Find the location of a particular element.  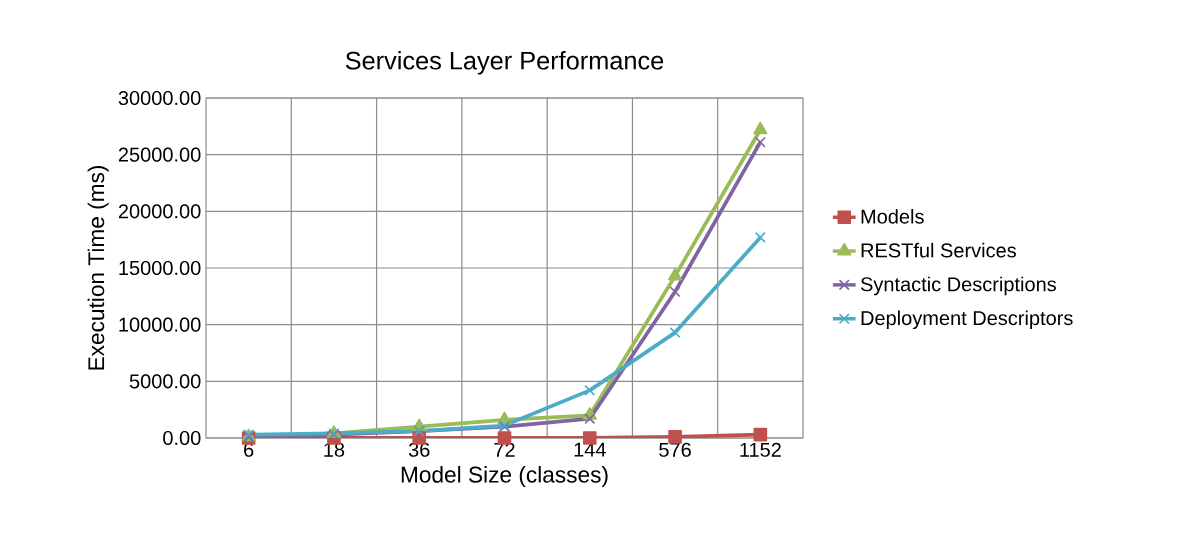

x-tick-label: 1152 is located at coordinates (760, 449).